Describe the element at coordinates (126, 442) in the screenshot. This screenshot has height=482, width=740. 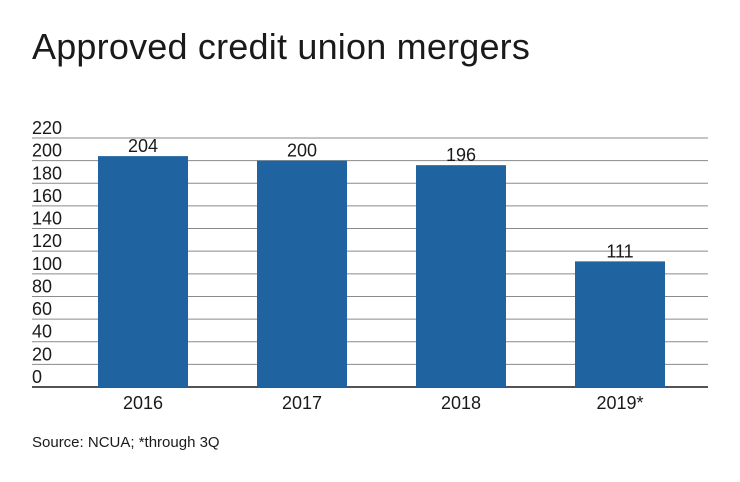
I see `source-note: Source: NCUA; *through 3Q` at that location.